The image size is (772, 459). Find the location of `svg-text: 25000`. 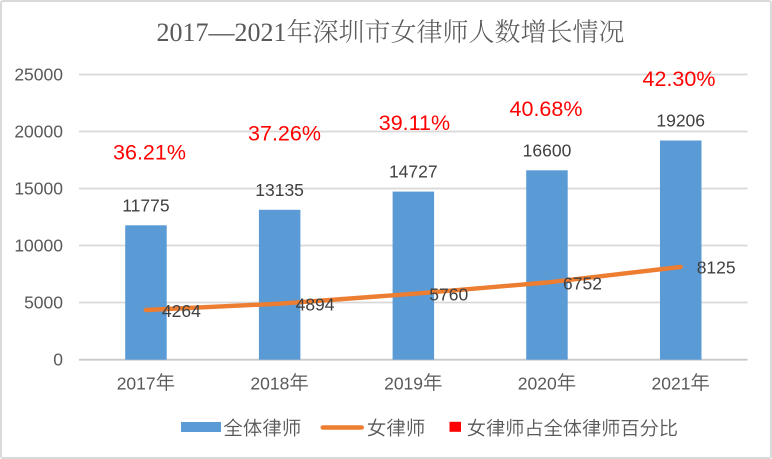

svg-text: 25000 is located at coordinates (38, 75).